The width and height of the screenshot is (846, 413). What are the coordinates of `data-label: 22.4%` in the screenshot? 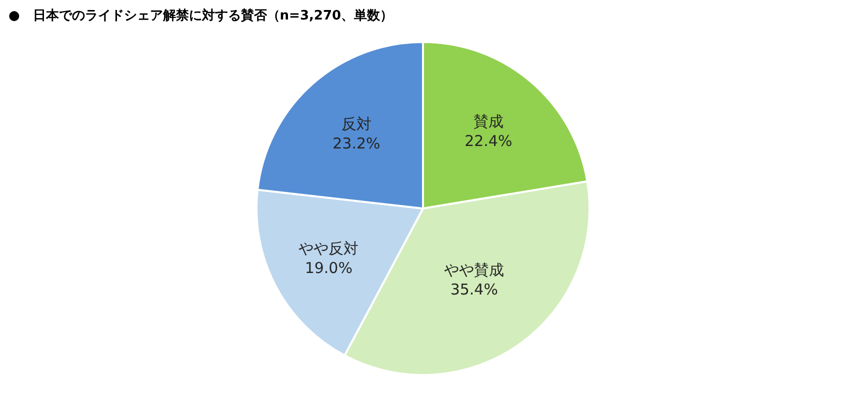 It's located at (488, 141).